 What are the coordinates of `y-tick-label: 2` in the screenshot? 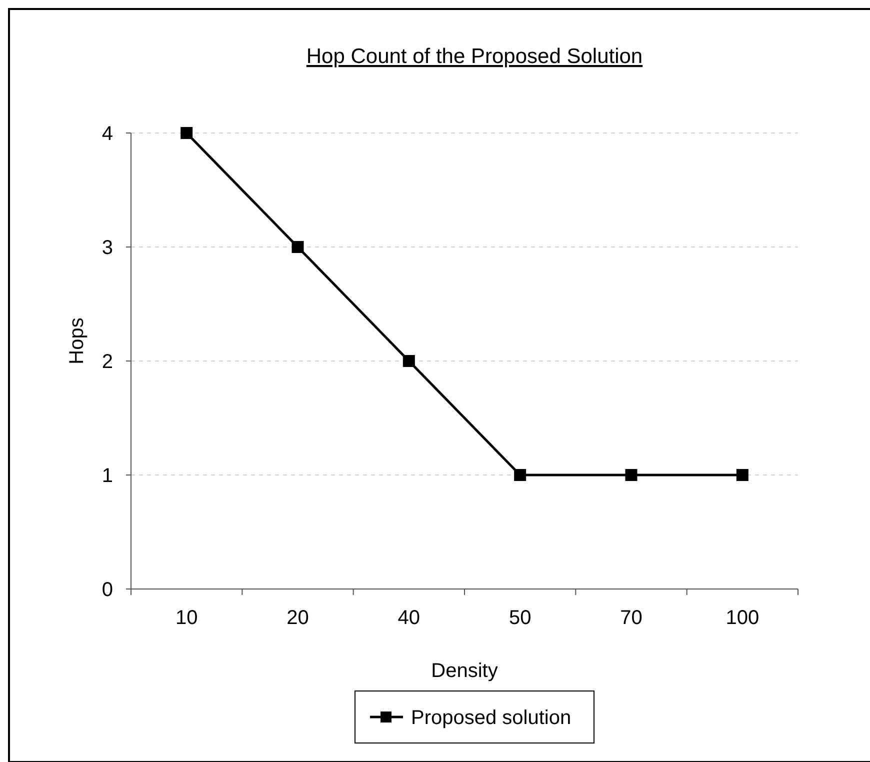 It's located at (107, 362).